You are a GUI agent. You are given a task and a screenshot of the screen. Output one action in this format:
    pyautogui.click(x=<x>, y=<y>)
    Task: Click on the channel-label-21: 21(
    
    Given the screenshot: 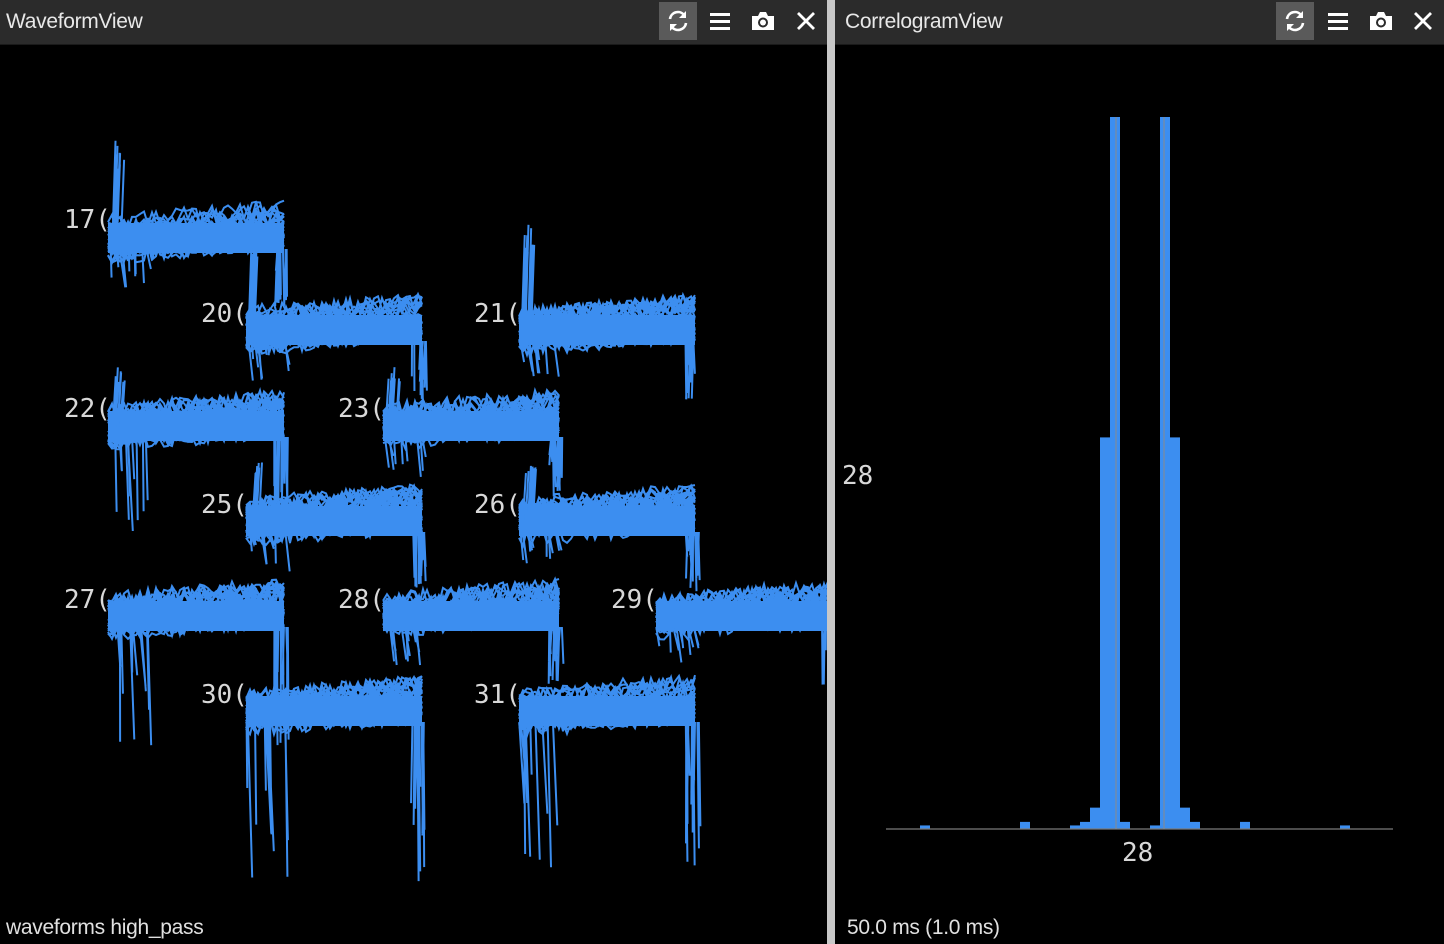 What is the action you would take?
    pyautogui.click(x=497, y=314)
    